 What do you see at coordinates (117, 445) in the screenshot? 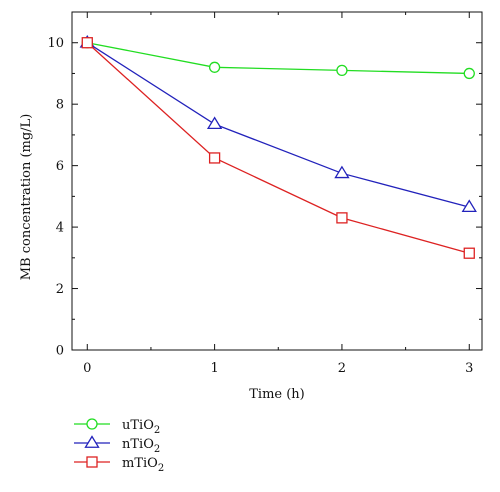
I see `legend-item-nTiO2: nTiO2` at bounding box center [117, 445].